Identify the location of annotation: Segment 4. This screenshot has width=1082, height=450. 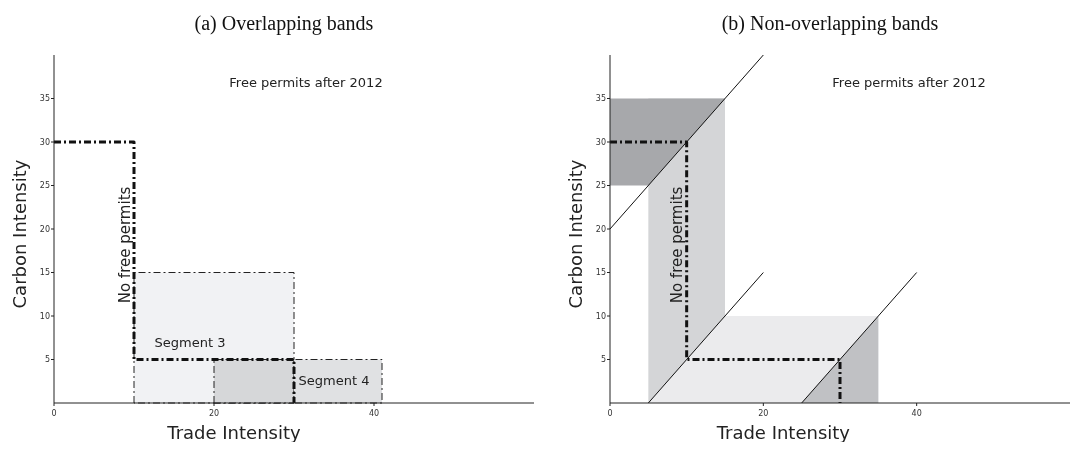
(334, 380).